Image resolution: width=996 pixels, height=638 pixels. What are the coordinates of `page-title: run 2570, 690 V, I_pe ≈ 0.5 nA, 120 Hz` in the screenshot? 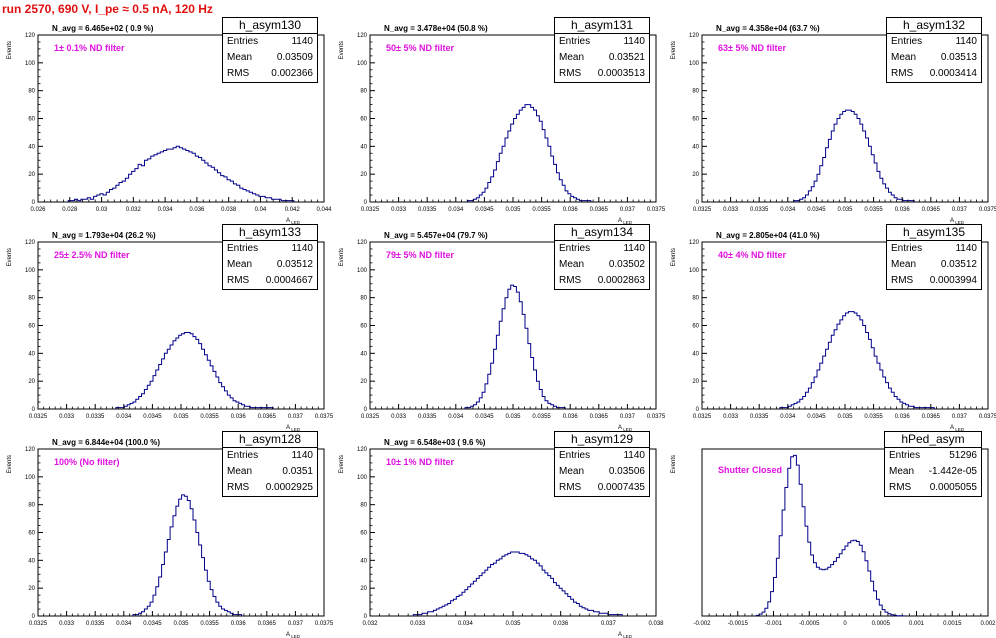 It's located at (107, 9).